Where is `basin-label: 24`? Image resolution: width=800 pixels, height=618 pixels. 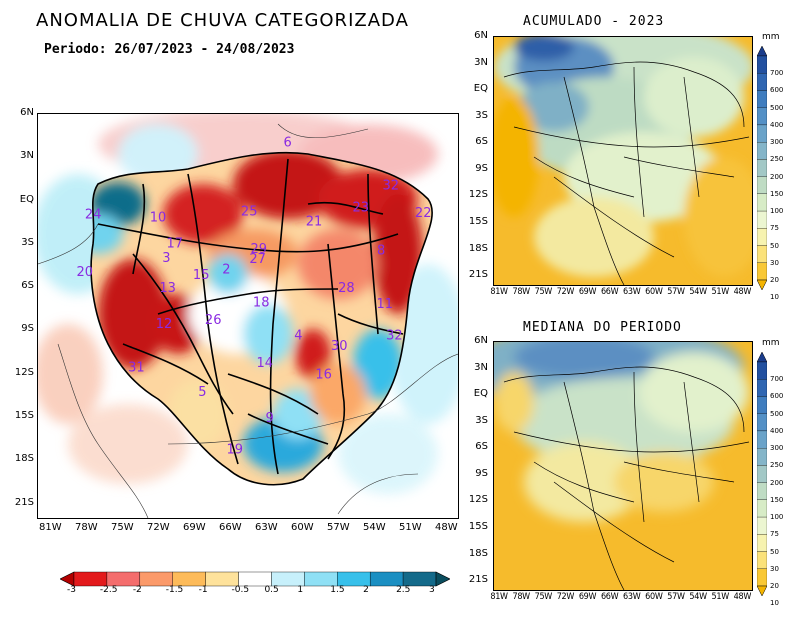 basin-label: 24 is located at coordinates (93, 215).